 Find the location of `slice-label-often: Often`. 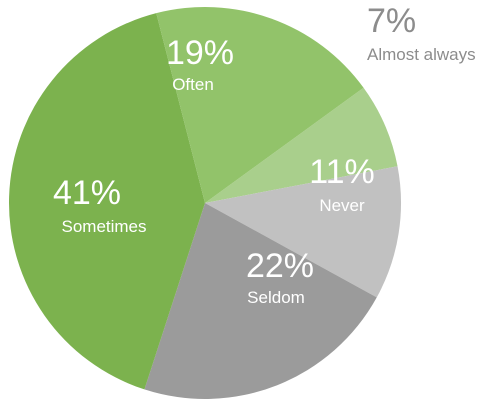

slice-label-often: Often is located at coordinates (193, 84).